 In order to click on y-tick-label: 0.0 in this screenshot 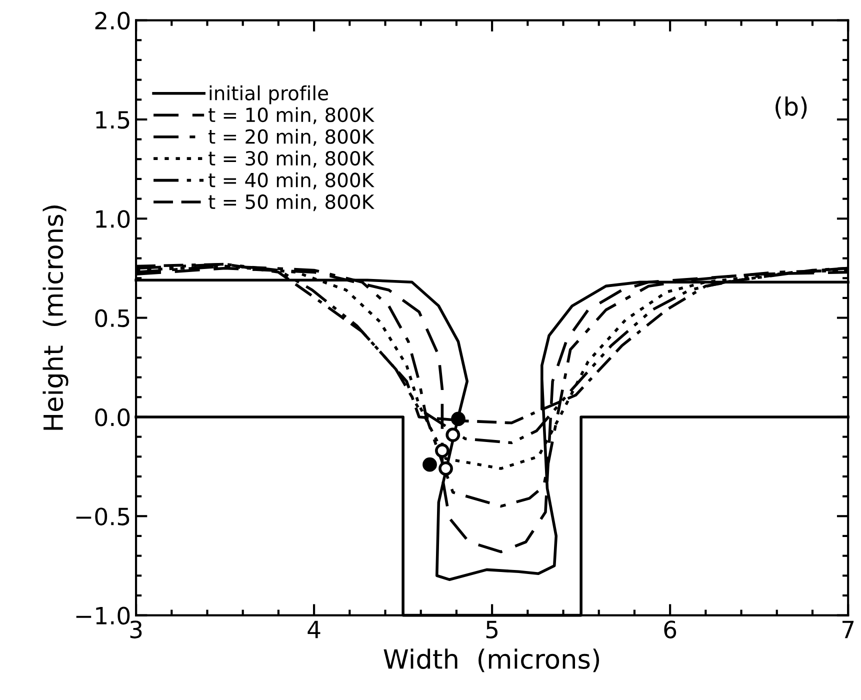, I will do `click(112, 417)`.